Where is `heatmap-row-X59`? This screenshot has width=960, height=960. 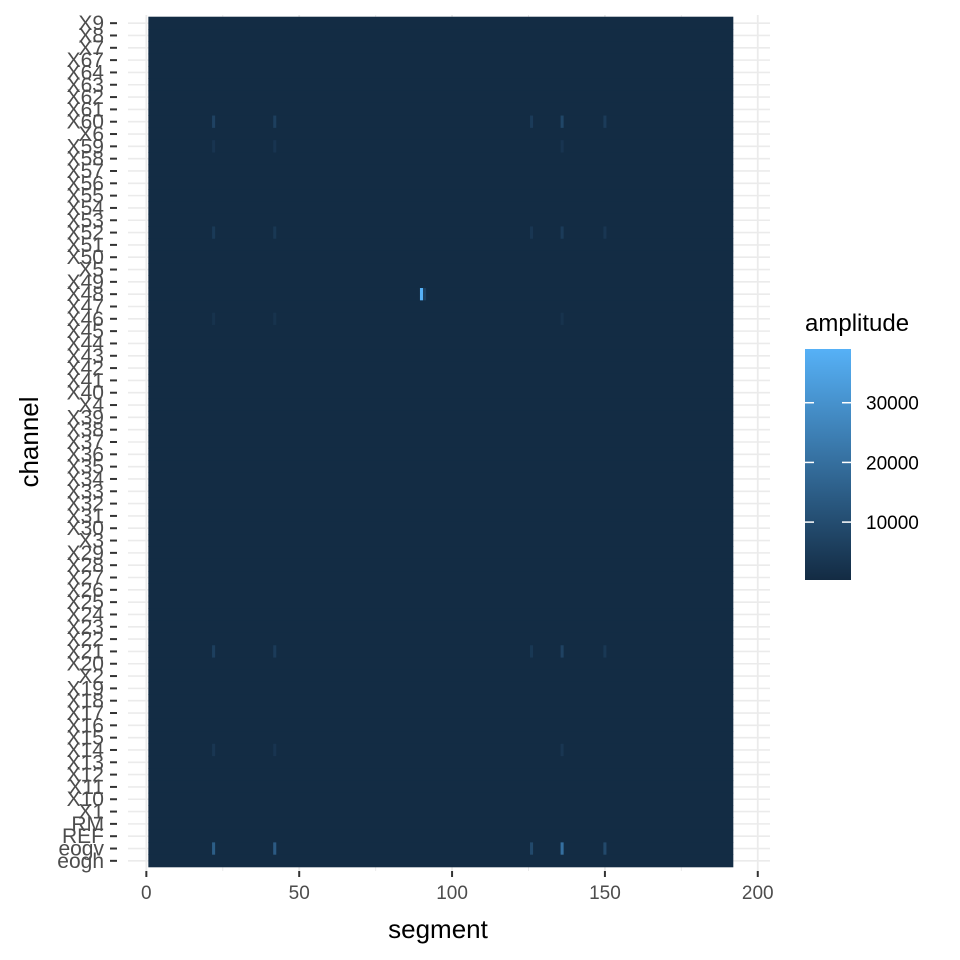
heatmap-row-X59 is located at coordinates (441, 146).